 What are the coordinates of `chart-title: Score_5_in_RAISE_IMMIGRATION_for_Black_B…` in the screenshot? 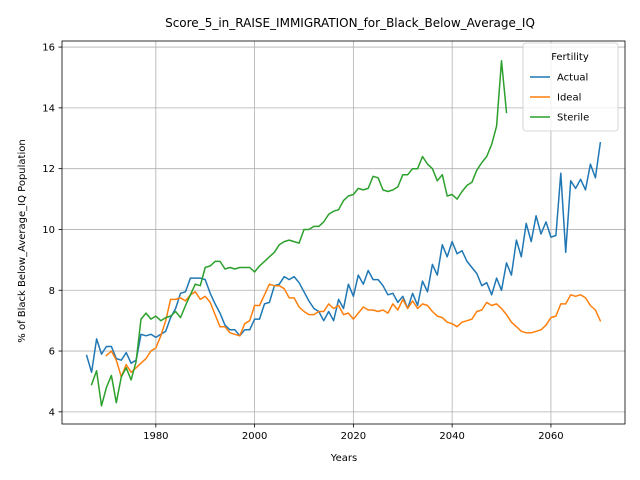 It's located at (350, 23).